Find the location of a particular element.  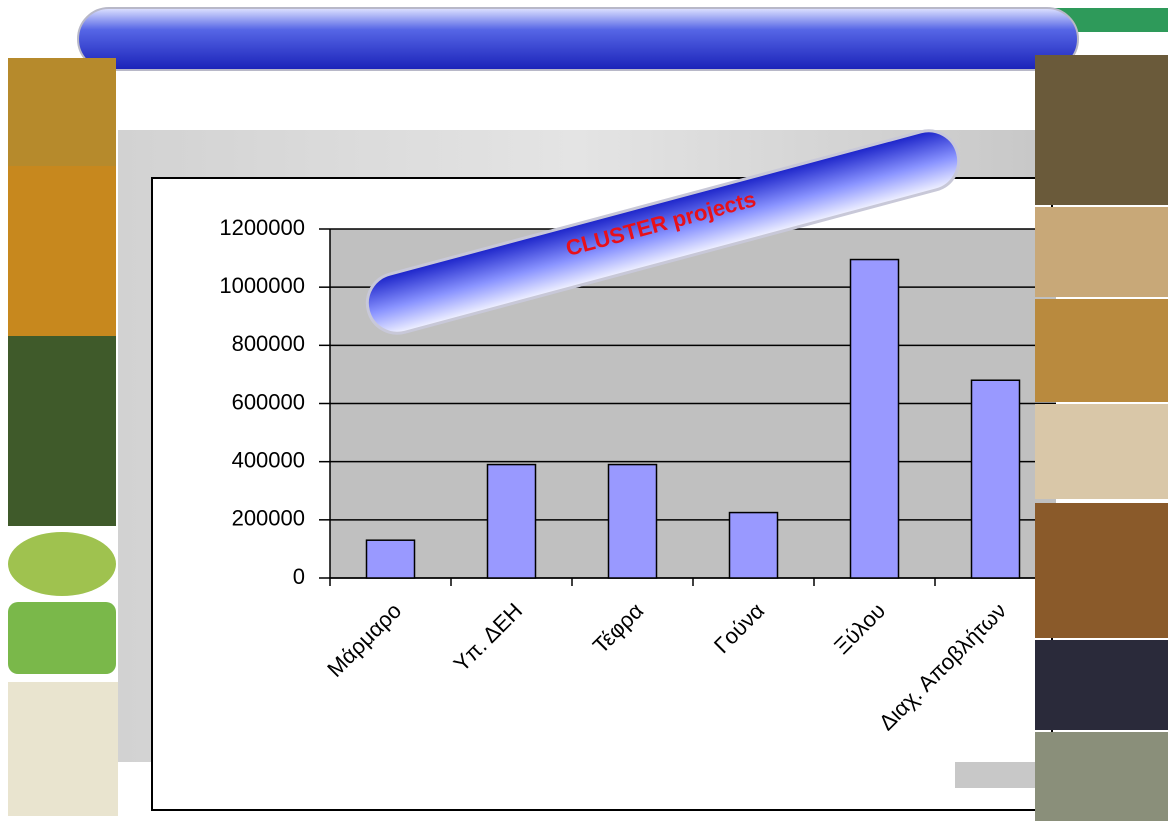

photo-bent-wood is located at coordinates (1101, 451).